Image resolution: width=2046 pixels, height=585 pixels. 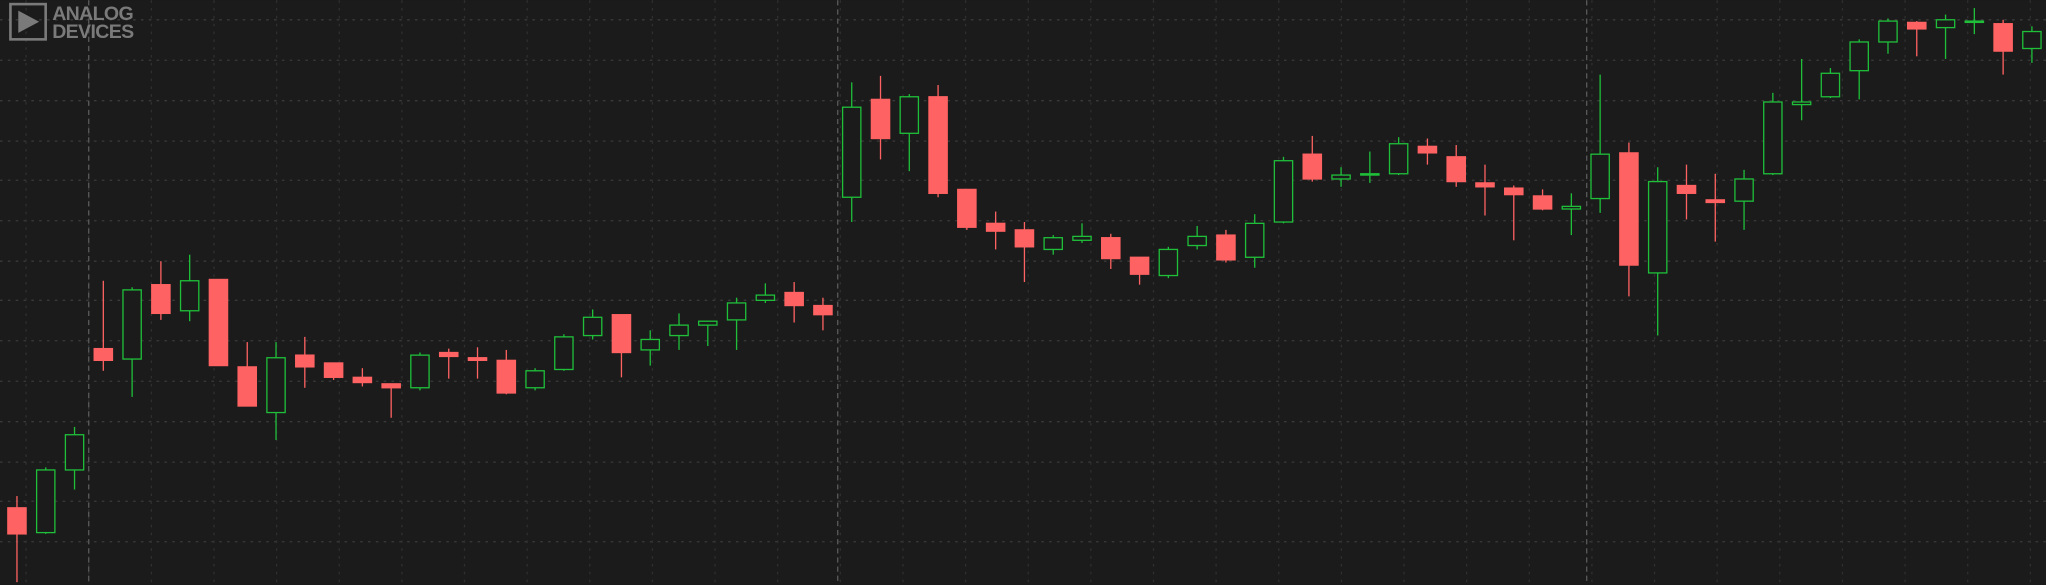 I want to click on logo: ANALOG DEVICES, so click(x=72, y=22).